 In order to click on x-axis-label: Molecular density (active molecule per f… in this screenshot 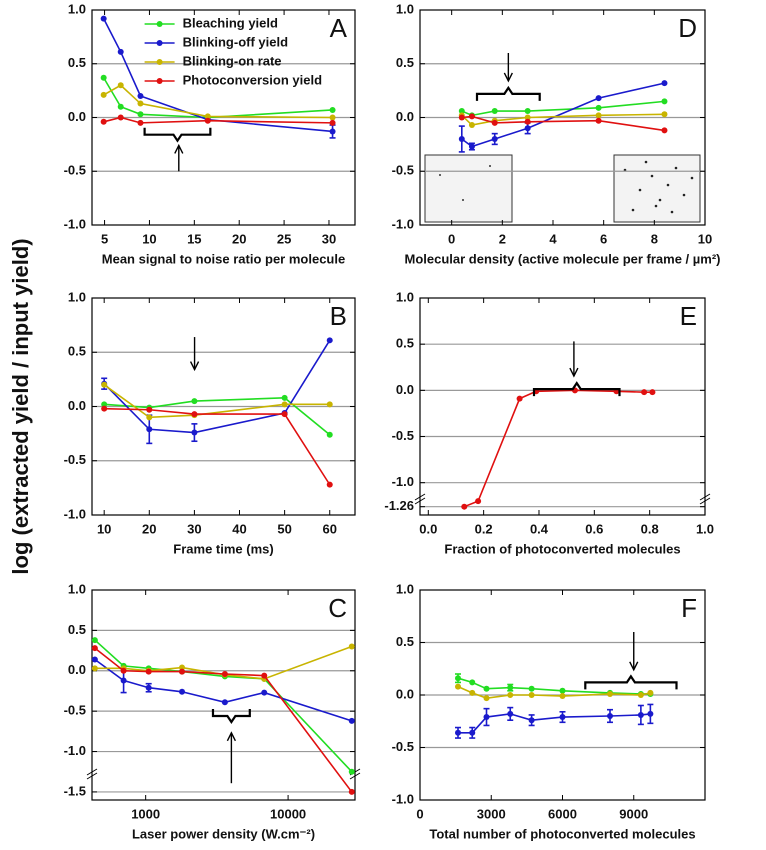, I will do `click(563, 258)`.